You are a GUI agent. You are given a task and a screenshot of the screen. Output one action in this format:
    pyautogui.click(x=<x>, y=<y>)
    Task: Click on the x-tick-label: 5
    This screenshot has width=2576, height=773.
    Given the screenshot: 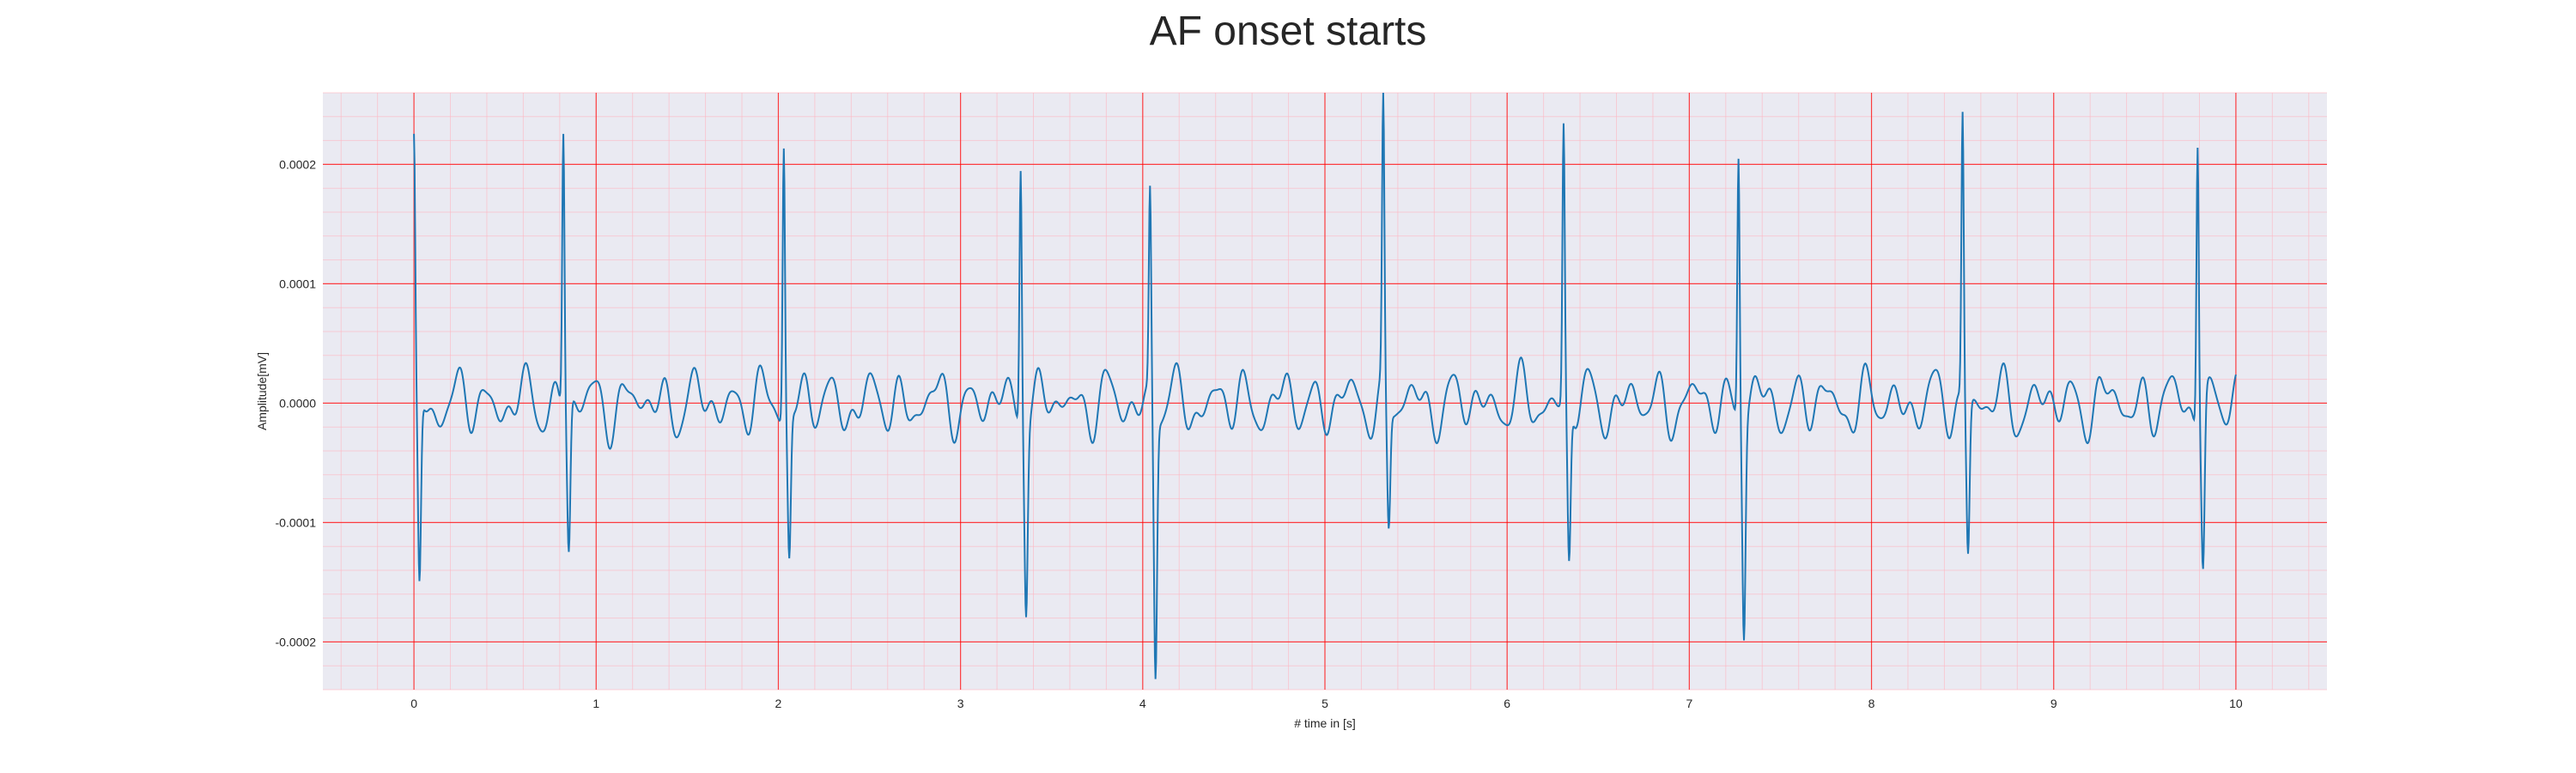 What is the action you would take?
    pyautogui.click(x=1324, y=703)
    